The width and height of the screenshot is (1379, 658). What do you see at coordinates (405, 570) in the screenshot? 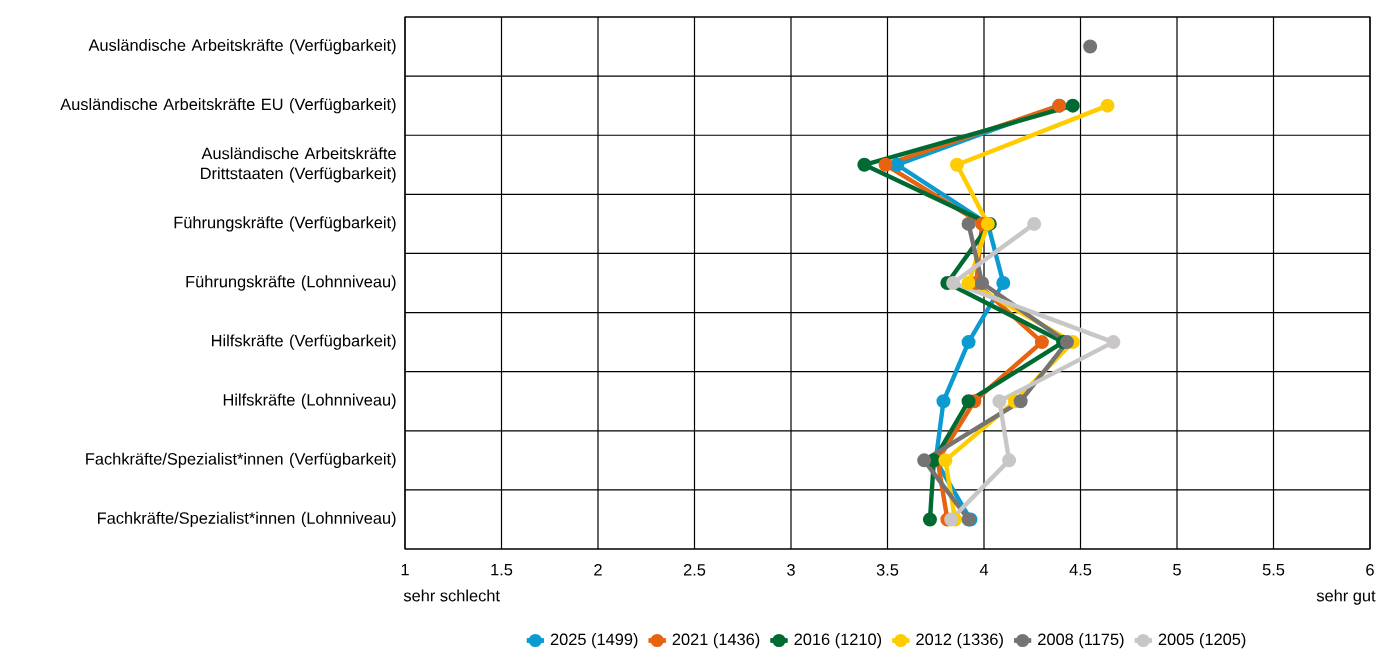
I see `x-tick-label: 1` at bounding box center [405, 570].